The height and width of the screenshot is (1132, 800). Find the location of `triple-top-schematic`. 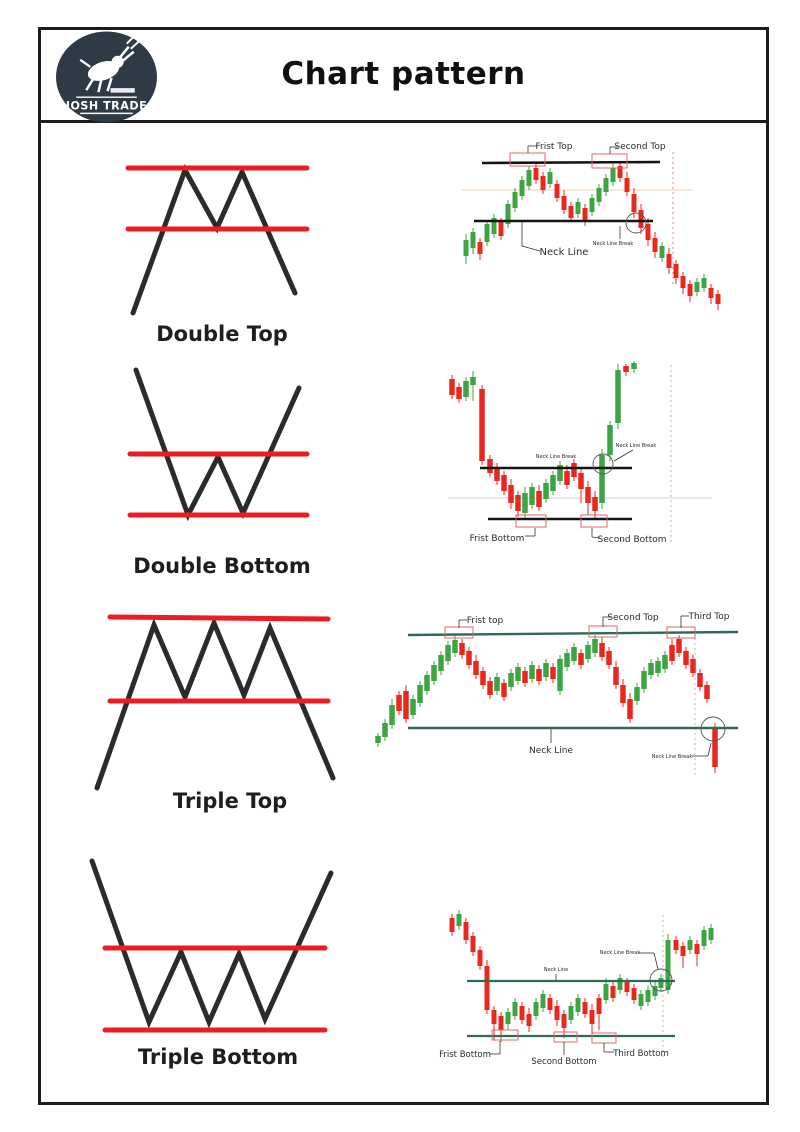

triple-top-schematic is located at coordinates (215, 702).